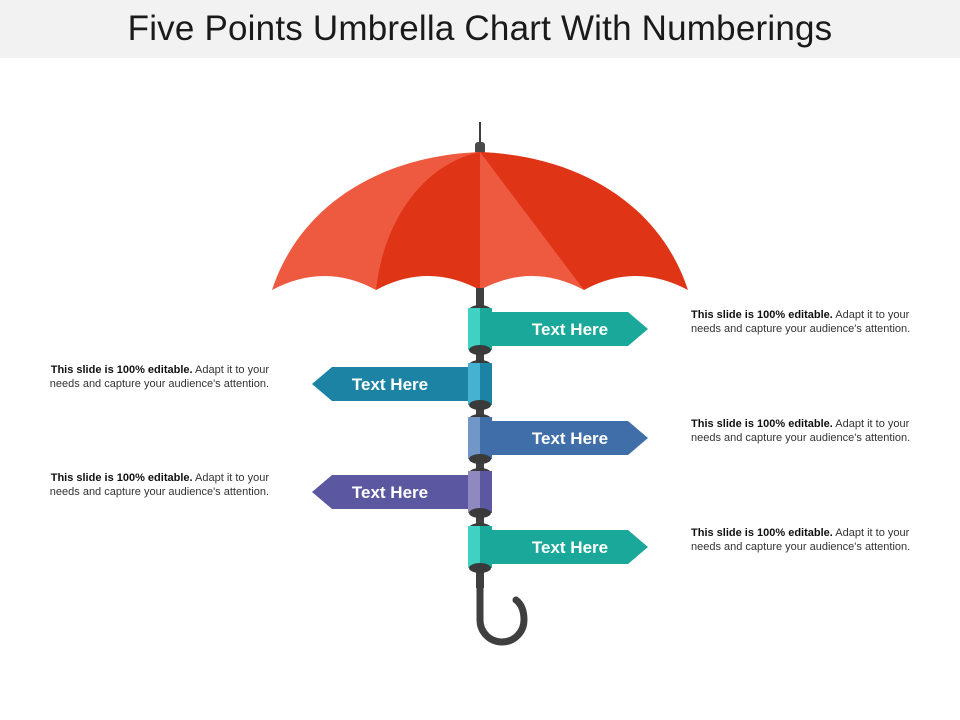 The image size is (960, 720). I want to click on point-2-arrow, so click(391, 384).